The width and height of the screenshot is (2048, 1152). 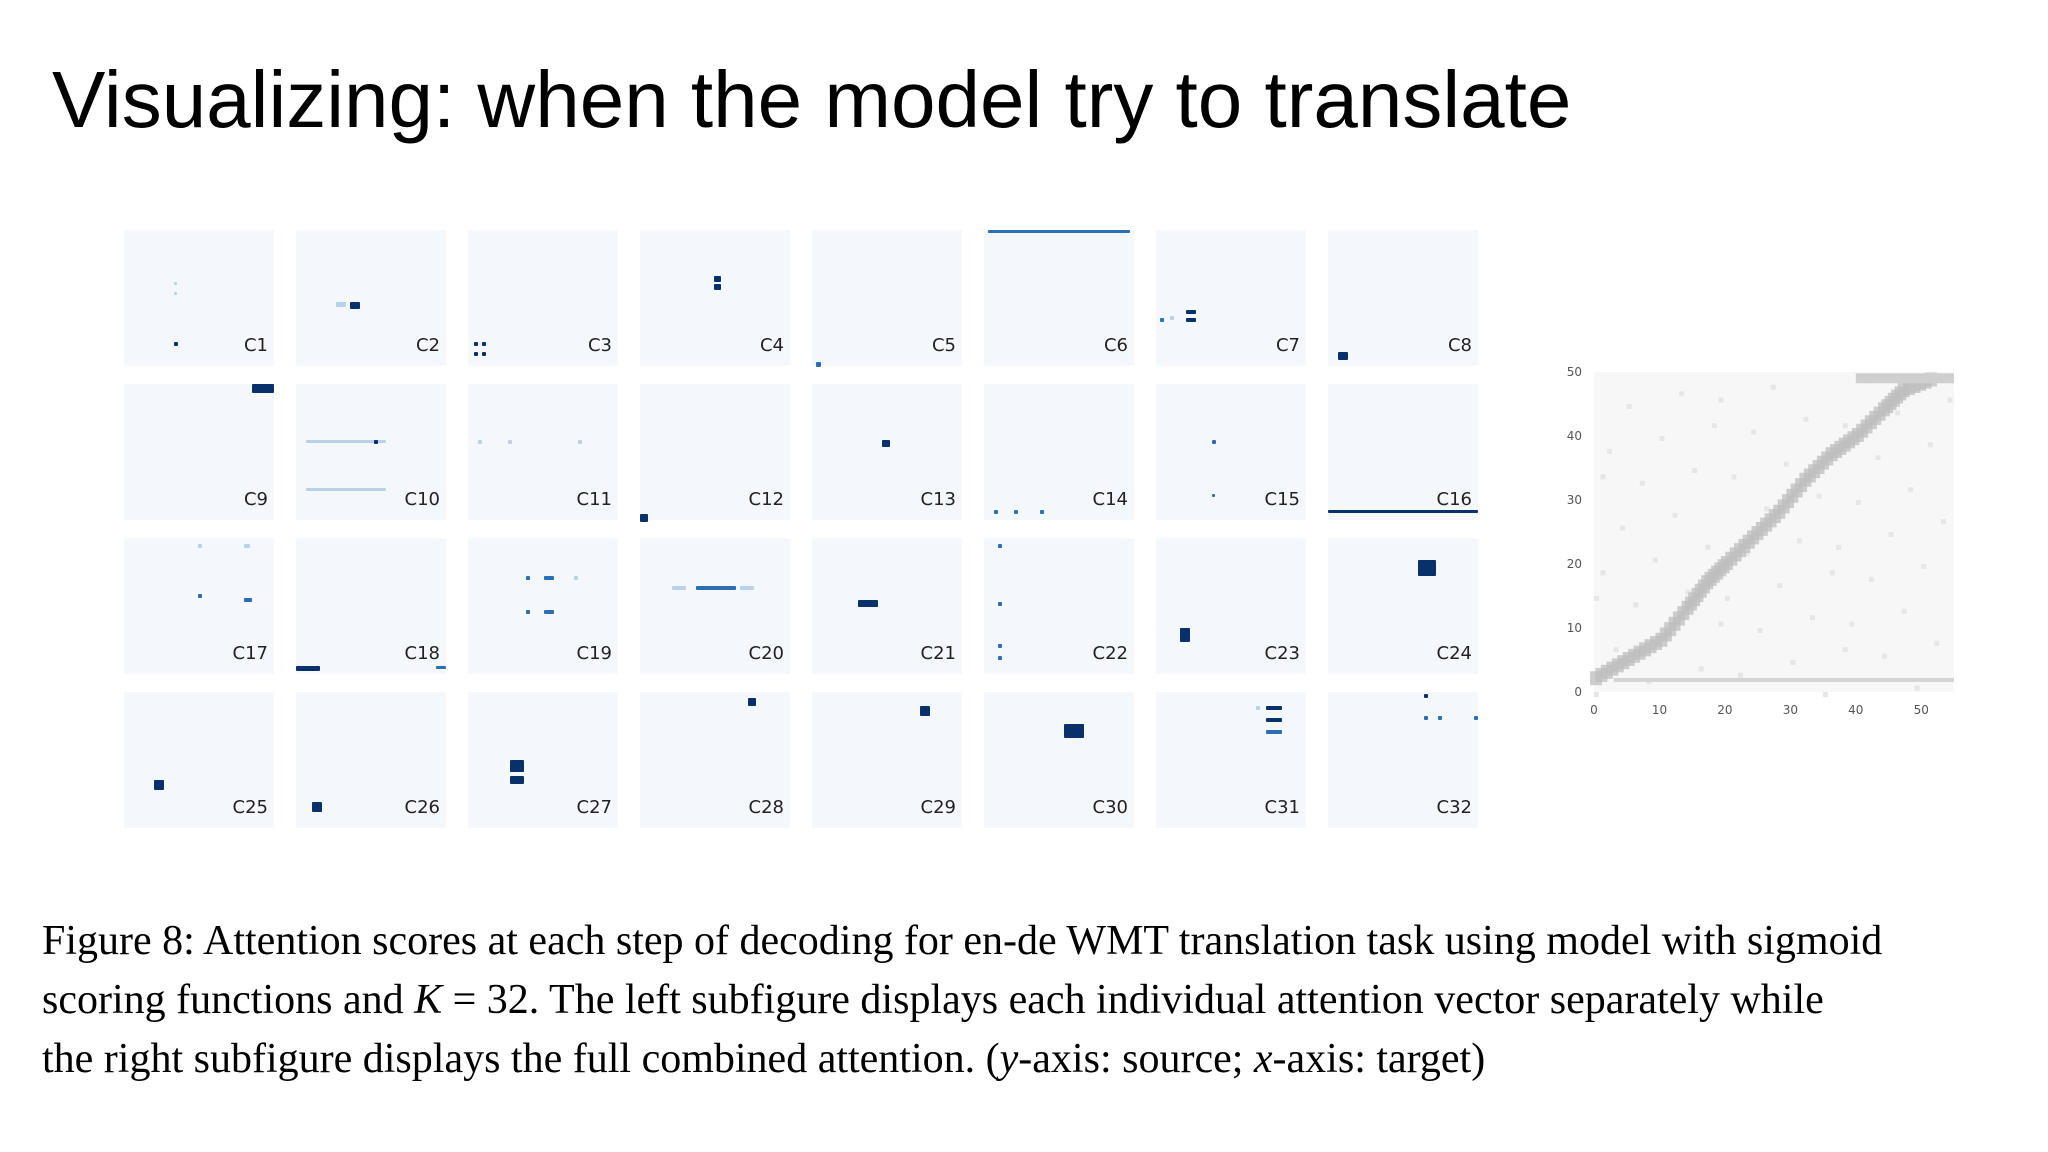 What do you see at coordinates (594, 807) in the screenshot?
I see `panel-label: C27` at bounding box center [594, 807].